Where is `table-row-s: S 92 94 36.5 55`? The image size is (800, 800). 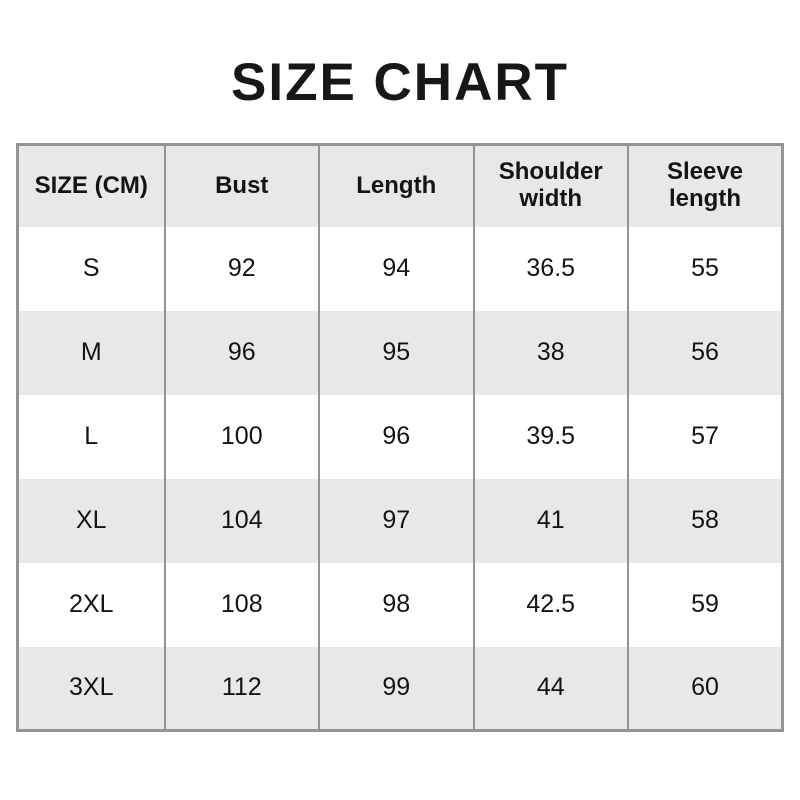 table-row-s: S 92 94 36.5 55 is located at coordinates (400, 268).